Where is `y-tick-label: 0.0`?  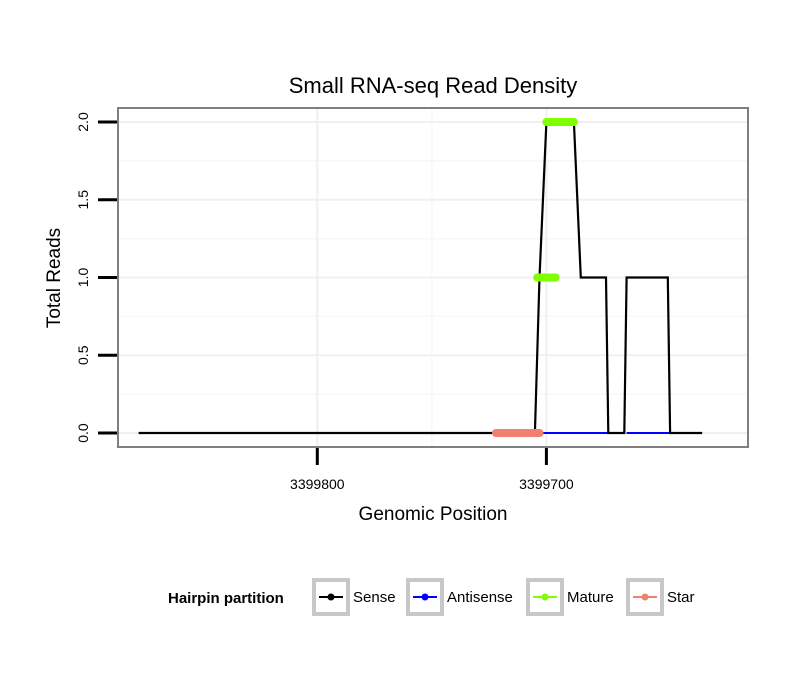
y-tick-label: 0.0 is located at coordinates (83, 433).